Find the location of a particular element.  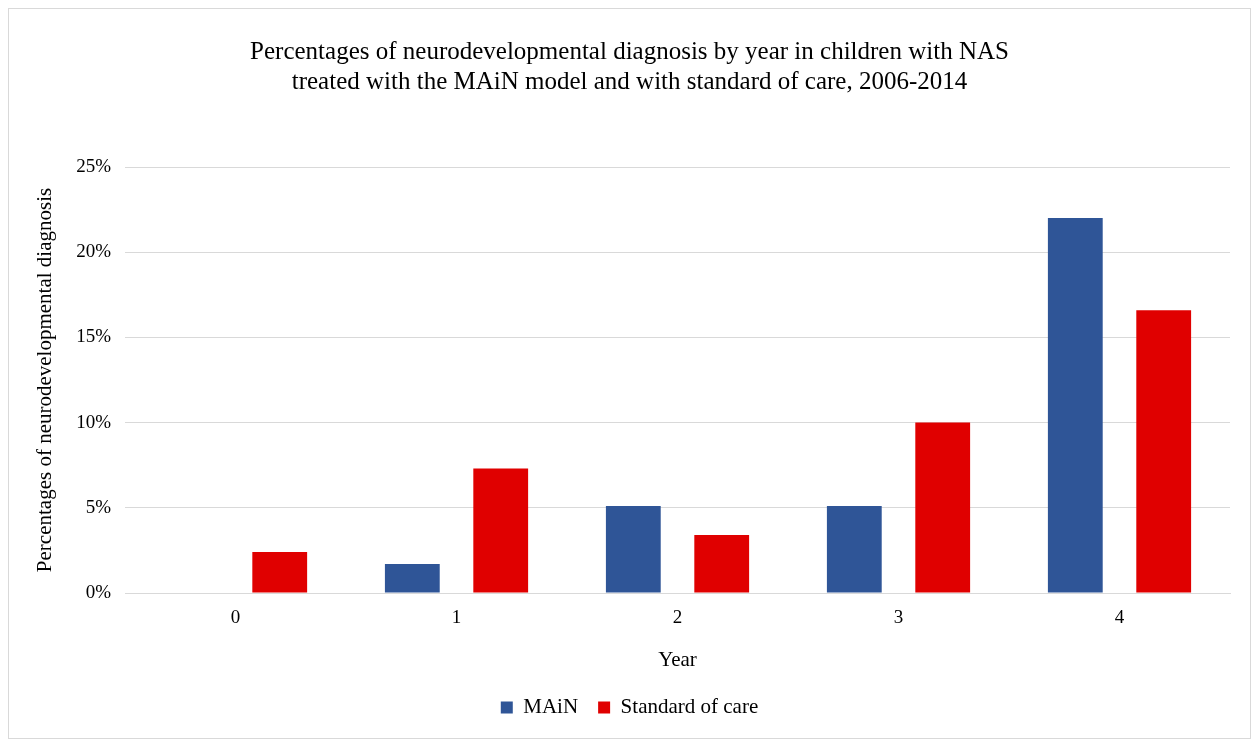

text: treated with the MAiN model and with standard of care, 2006-2014 is located at coordinates (629, 80).